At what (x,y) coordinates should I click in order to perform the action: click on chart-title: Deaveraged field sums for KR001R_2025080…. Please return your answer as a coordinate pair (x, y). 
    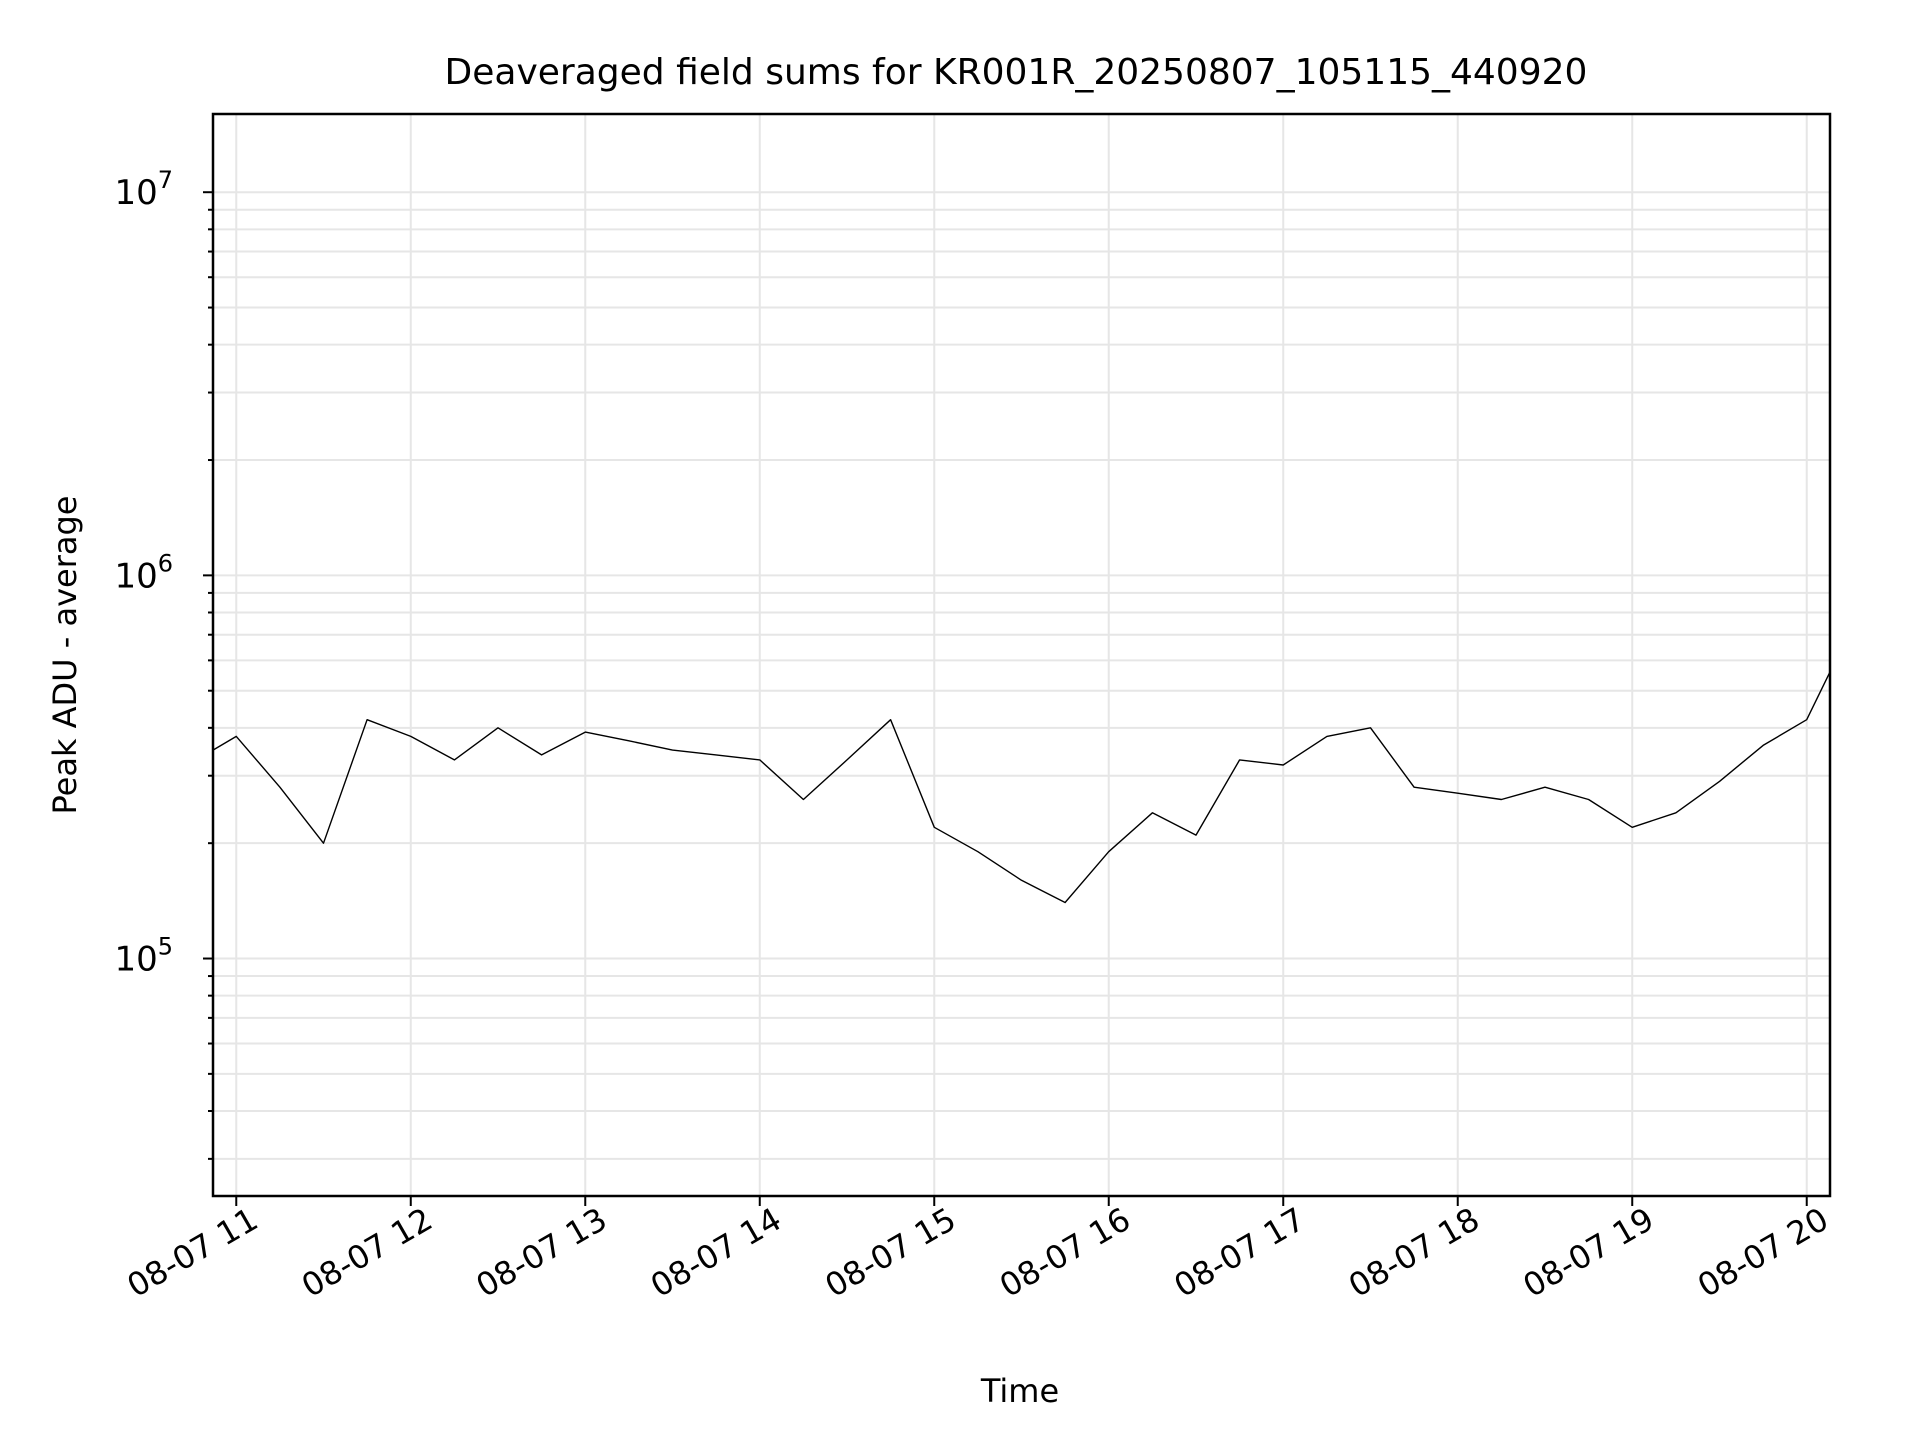
    Looking at the image, I should click on (1016, 72).